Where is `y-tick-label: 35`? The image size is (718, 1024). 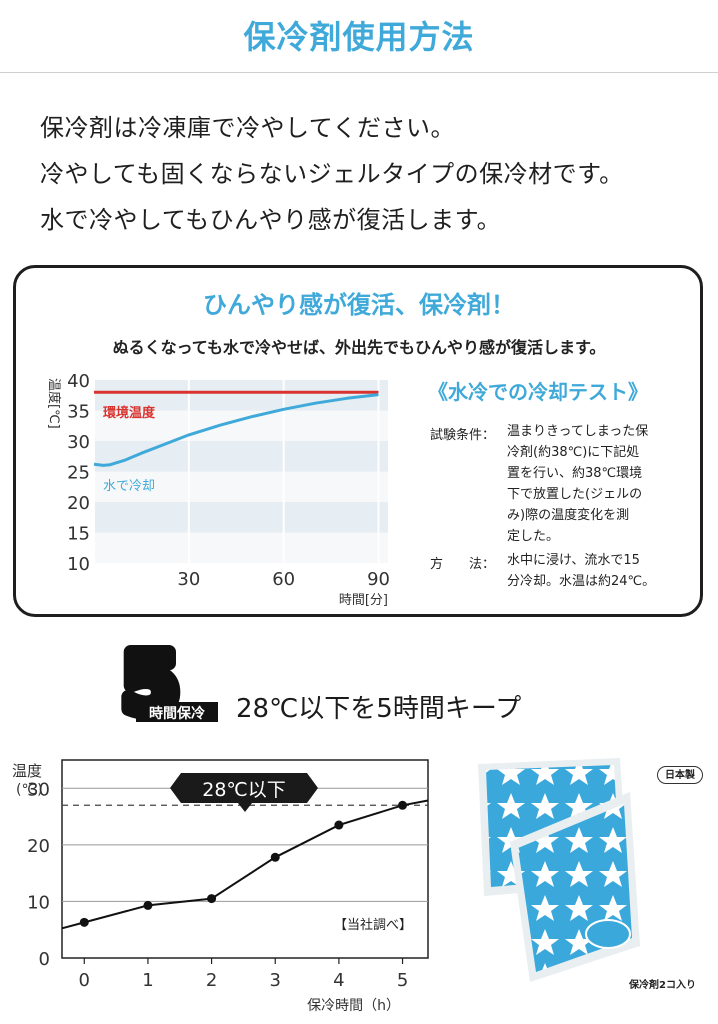
y-tick-label: 35 is located at coordinates (78, 412).